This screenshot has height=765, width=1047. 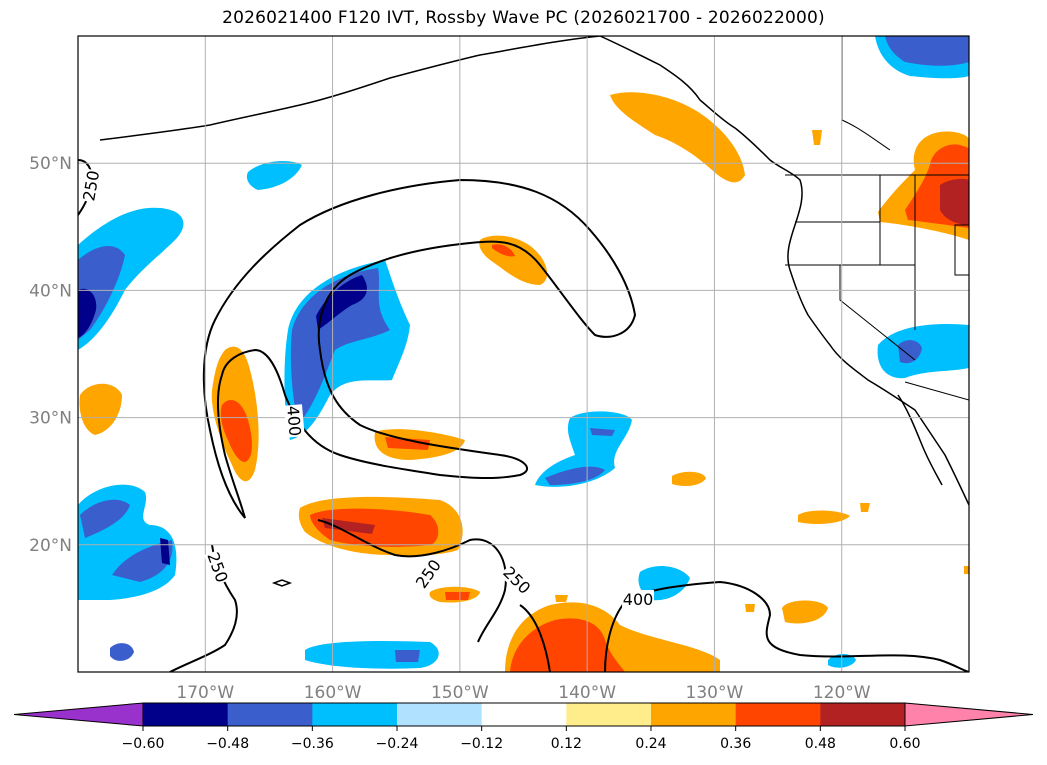 What do you see at coordinates (923, 351) in the screenshot?
I see `neg-region-socal-outer` at bounding box center [923, 351].